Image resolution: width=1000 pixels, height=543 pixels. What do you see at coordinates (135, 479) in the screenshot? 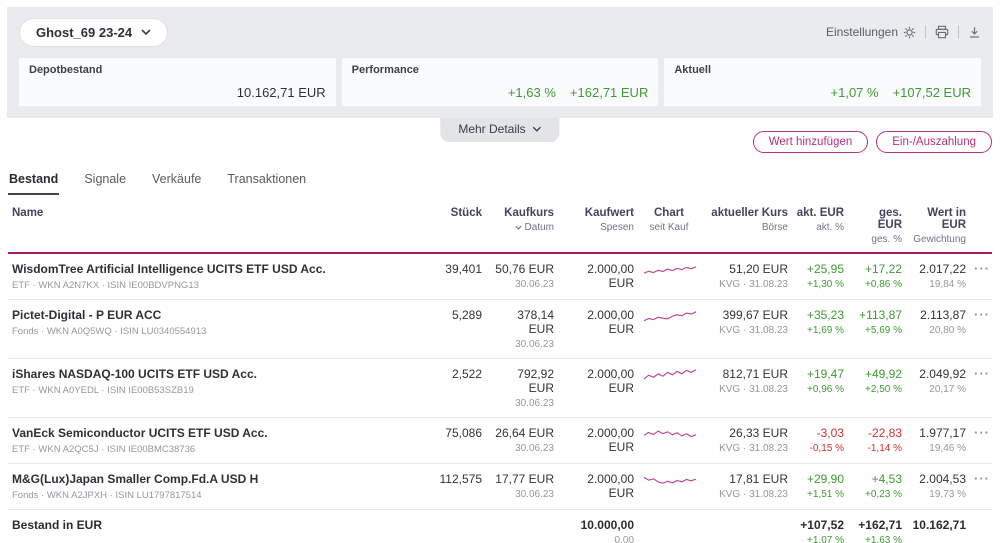
I see `position-name: M&G(Lux)Japan Smaller Comp.Fd.A USD H` at bounding box center [135, 479].